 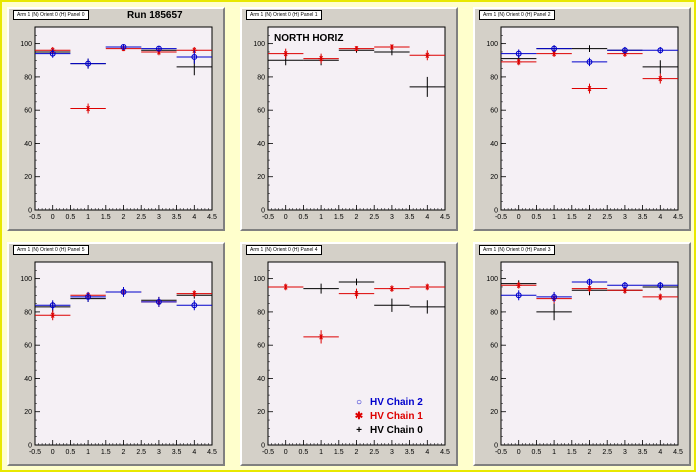 I want to click on pad-title-0: Arm 1 (N) Orient 0 (H) Panel 0, so click(x=51, y=15).